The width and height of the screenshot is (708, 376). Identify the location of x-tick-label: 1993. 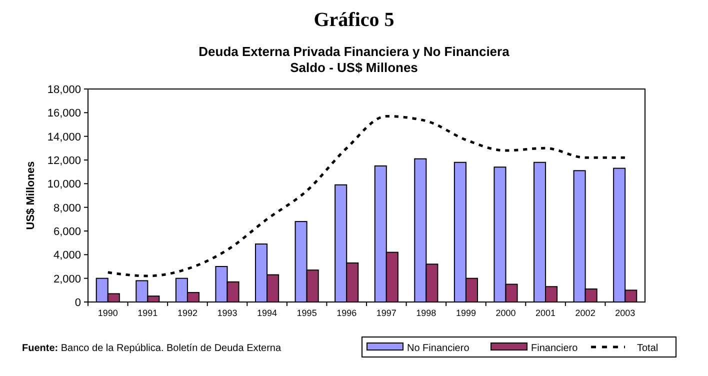
(227, 313).